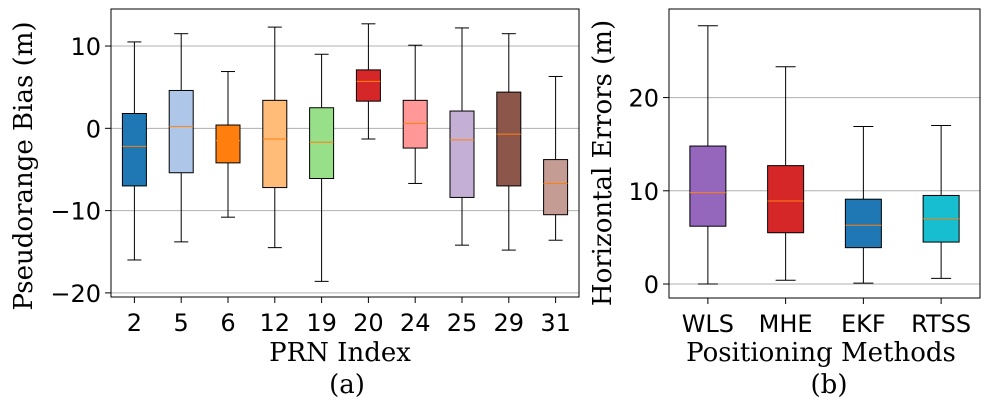 The height and width of the screenshot is (409, 990). Describe the element at coordinates (275, 323) in the screenshot. I see `panel-a-x-tick-label: 12` at that location.